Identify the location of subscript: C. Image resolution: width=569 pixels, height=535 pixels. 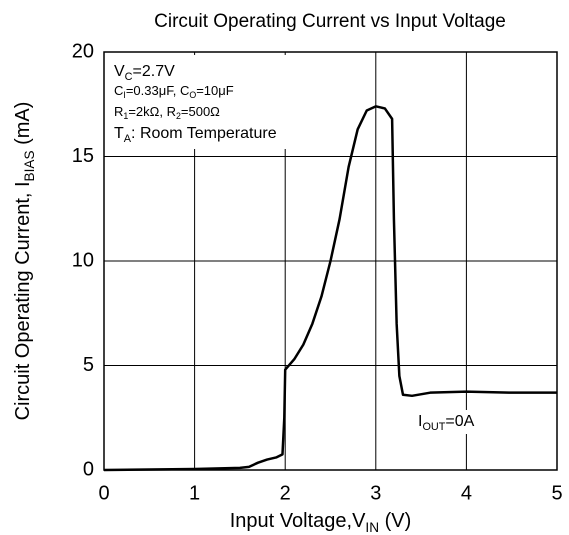
(129, 77).